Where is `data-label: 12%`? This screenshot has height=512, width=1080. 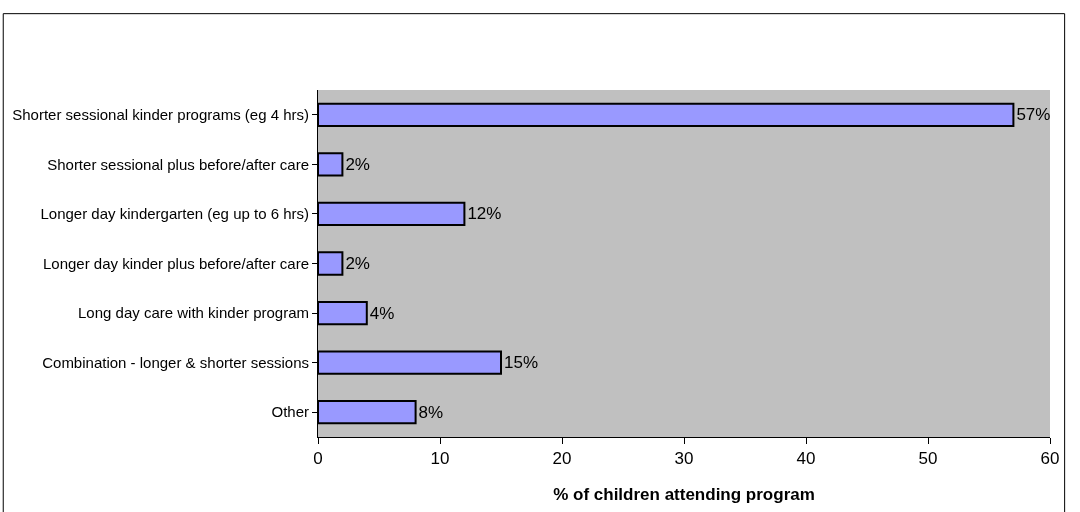 data-label: 12% is located at coordinates (484, 214).